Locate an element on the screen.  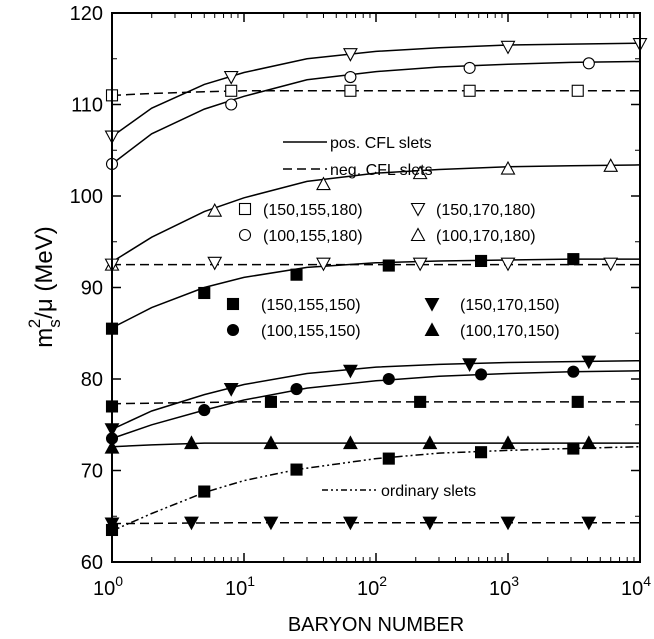
series-10-line is located at coordinates (376, 488).